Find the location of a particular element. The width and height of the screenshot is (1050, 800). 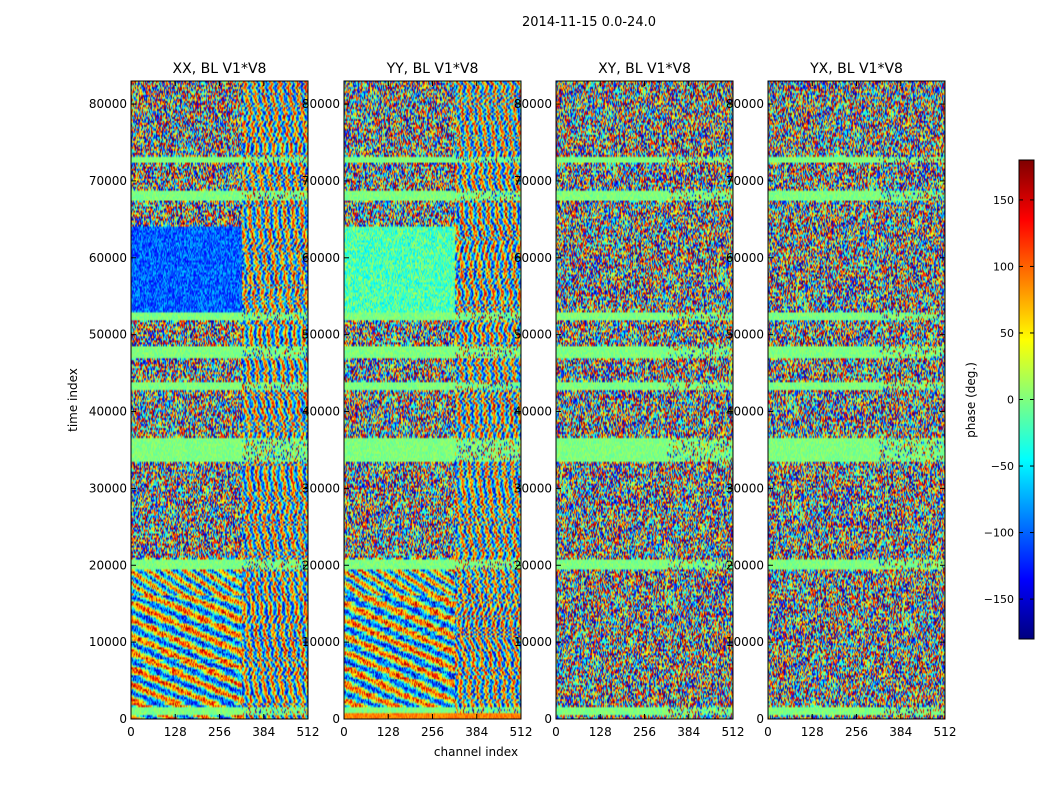

panel-title: YY, BL V1*V8 is located at coordinates (432, 69).